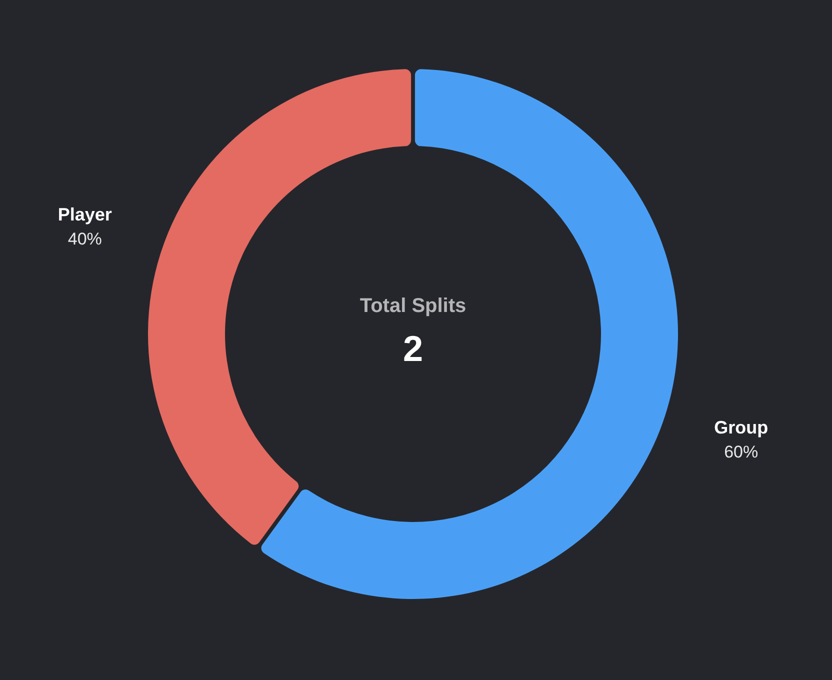  I want to click on data-label: 60%, so click(741, 452).